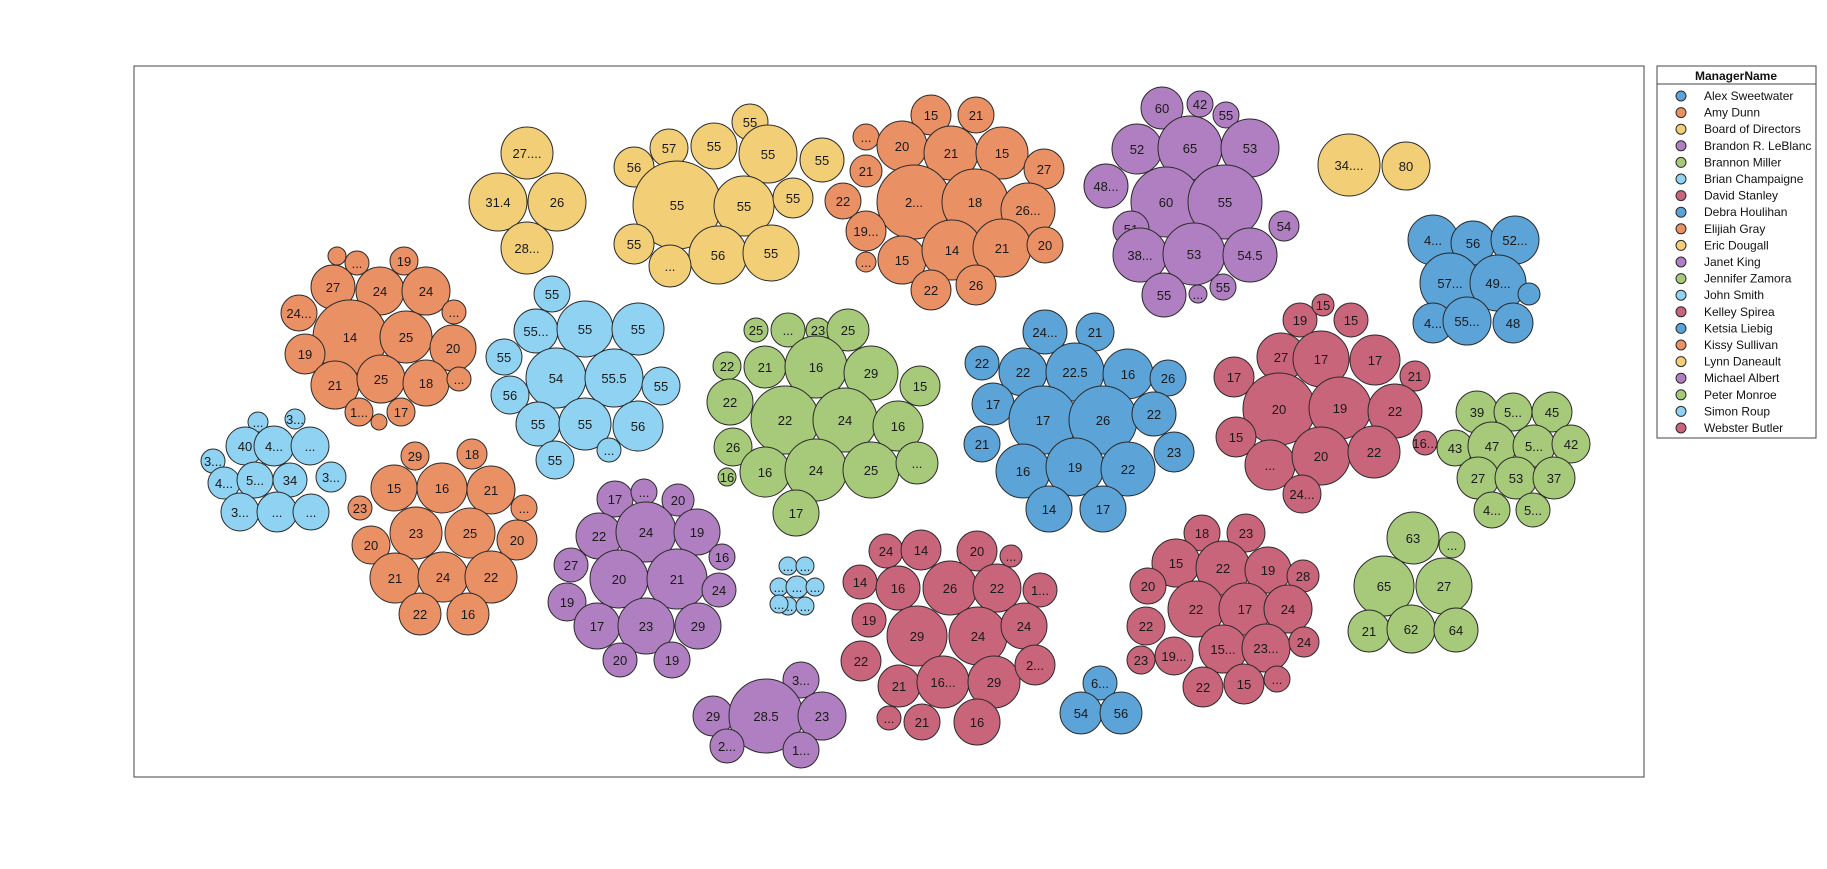 The width and height of the screenshot is (1827, 869). What do you see at coordinates (1726, 345) in the screenshot?
I see `legend-item-kissy-sullivan: Kissy Sullivan` at bounding box center [1726, 345].